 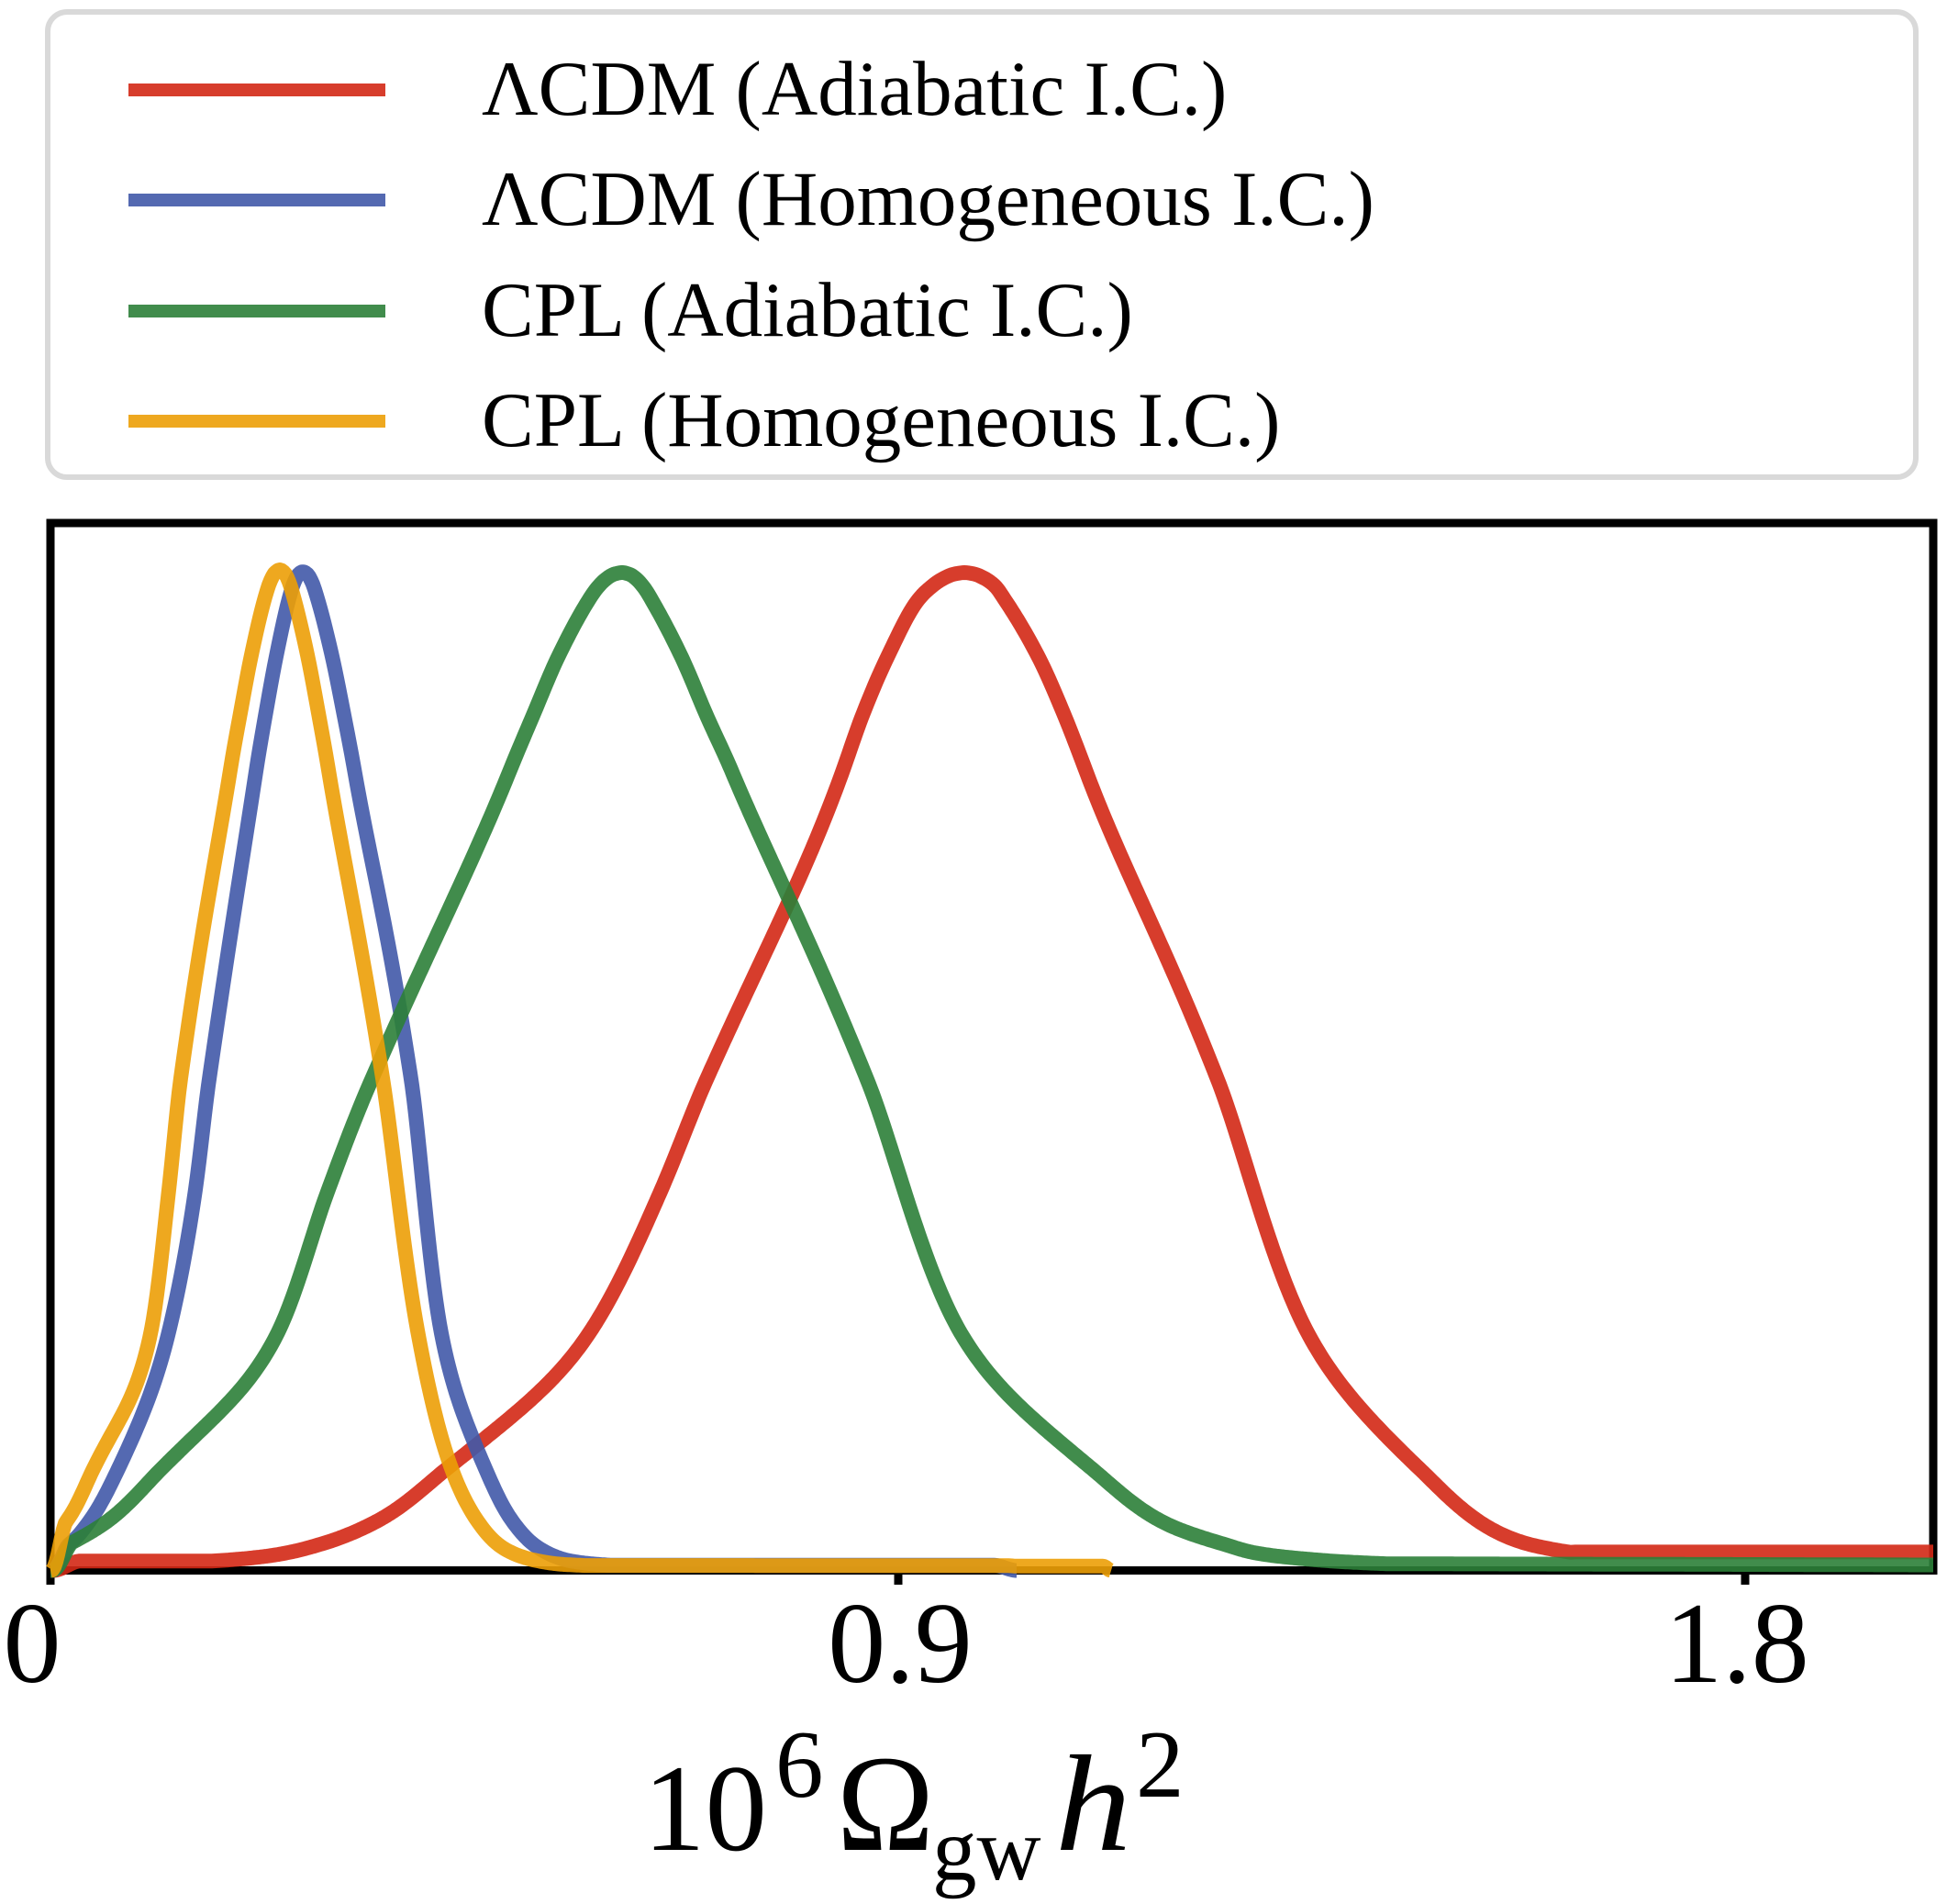 What do you see at coordinates (1093, 1804) in the screenshot?
I see `svg-text: h` at bounding box center [1093, 1804].